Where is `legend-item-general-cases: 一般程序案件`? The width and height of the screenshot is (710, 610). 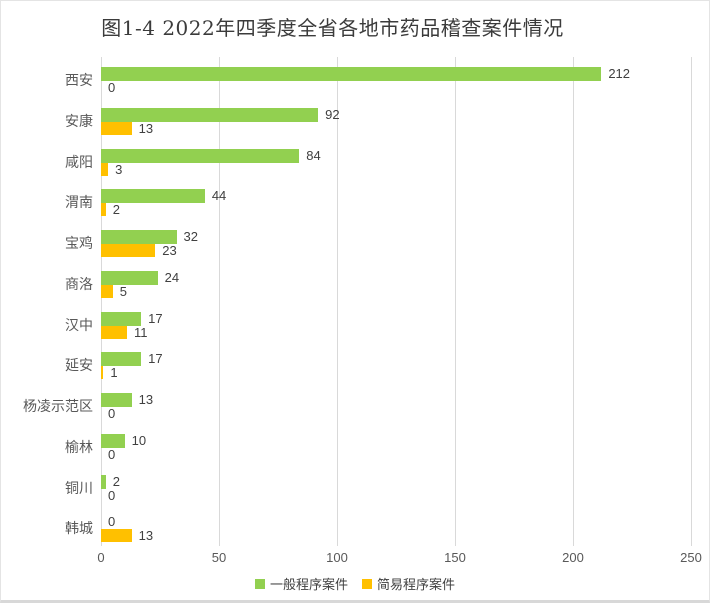
legend-item-general-cases: 一般程序案件 is located at coordinates (301, 583).